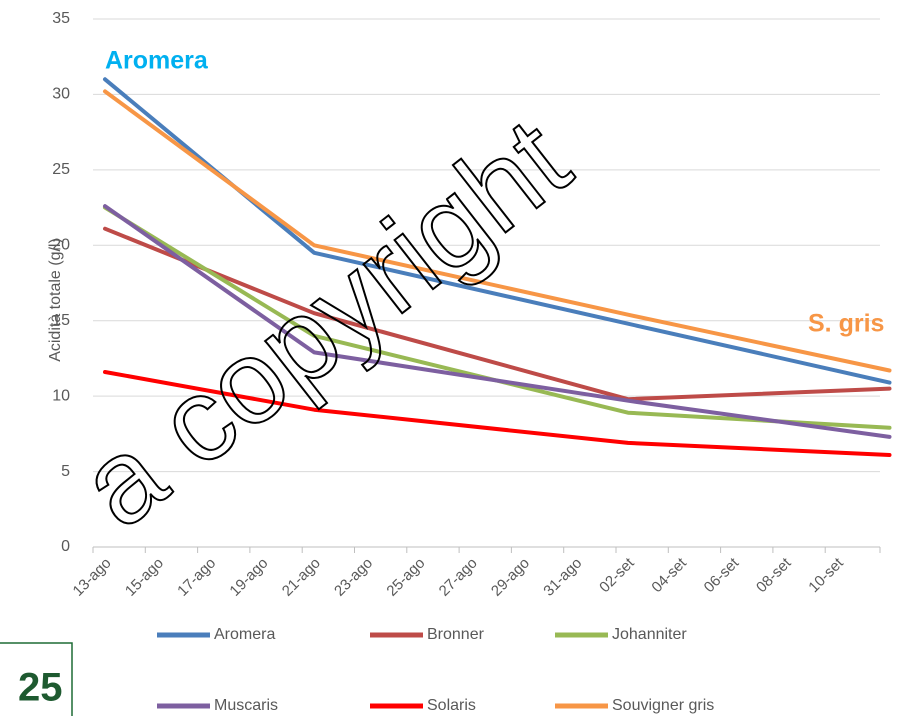 The width and height of the screenshot is (912, 716). I want to click on legend-label: Bronner, so click(456, 634).